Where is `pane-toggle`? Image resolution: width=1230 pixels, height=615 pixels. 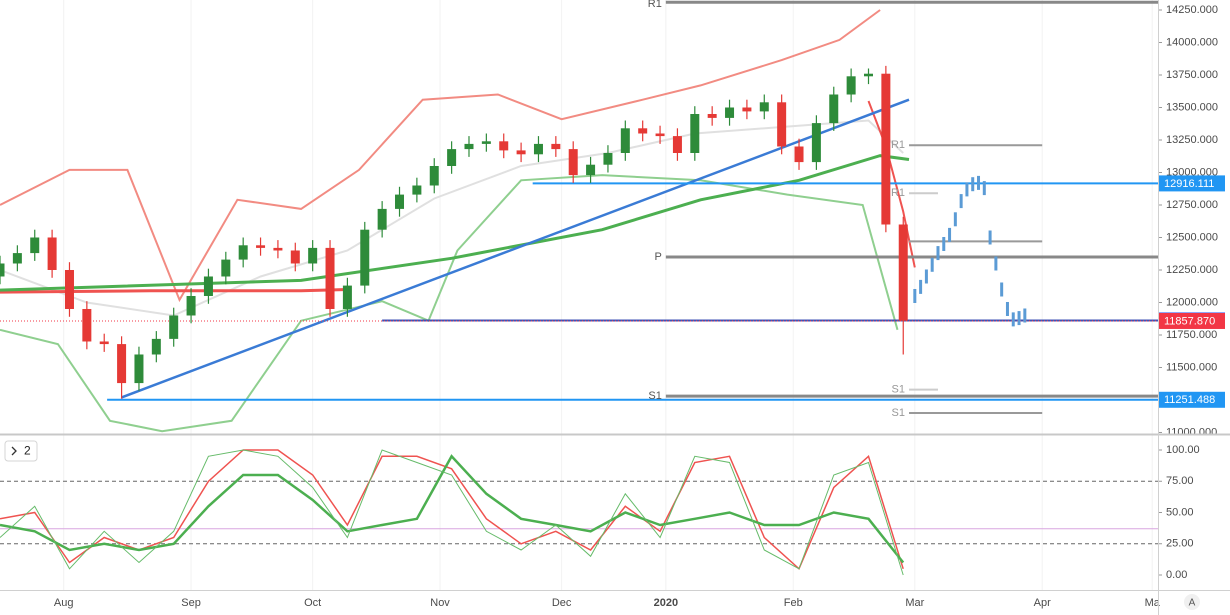 pane-toggle is located at coordinates (21, 451).